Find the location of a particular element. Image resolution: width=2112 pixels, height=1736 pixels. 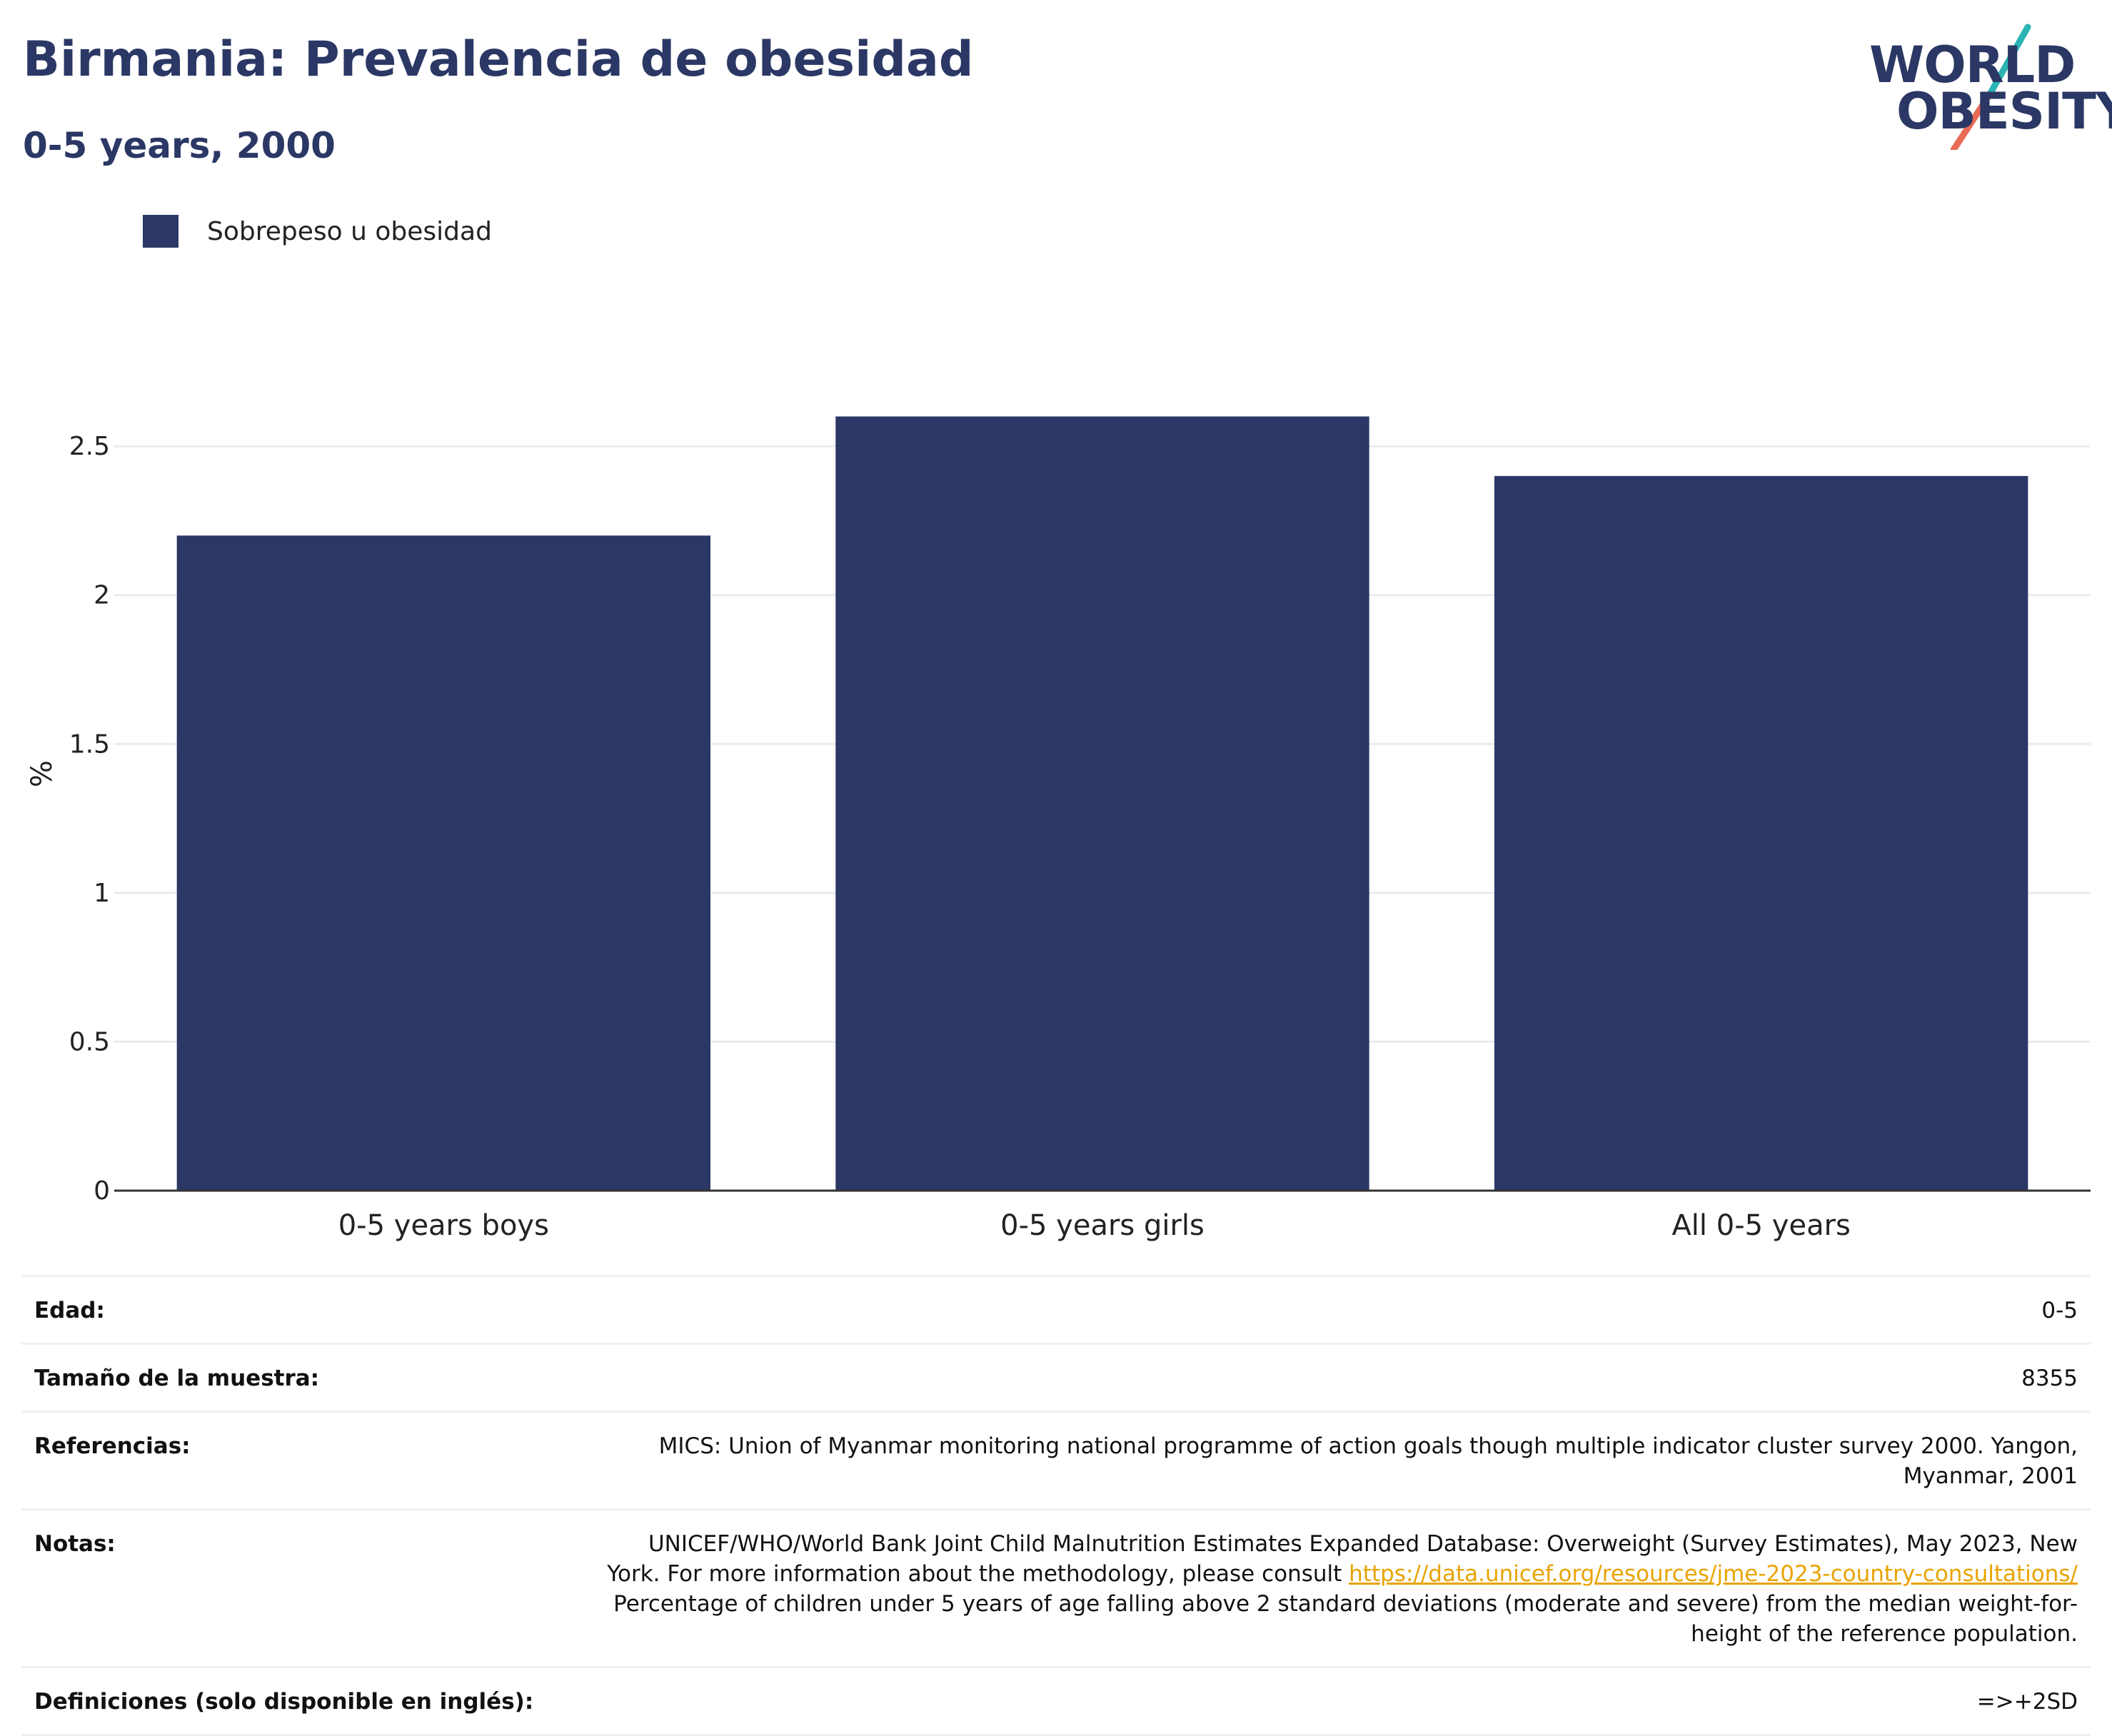

meta-key: Referencias: is located at coordinates (113, 1446).